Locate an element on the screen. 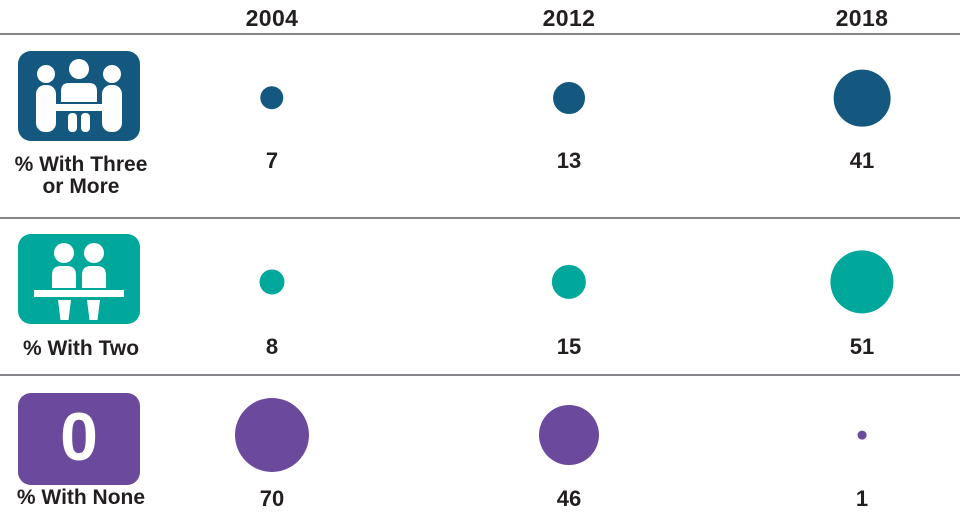 The height and width of the screenshot is (512, 960). value-two-2004: 8 is located at coordinates (272, 346).